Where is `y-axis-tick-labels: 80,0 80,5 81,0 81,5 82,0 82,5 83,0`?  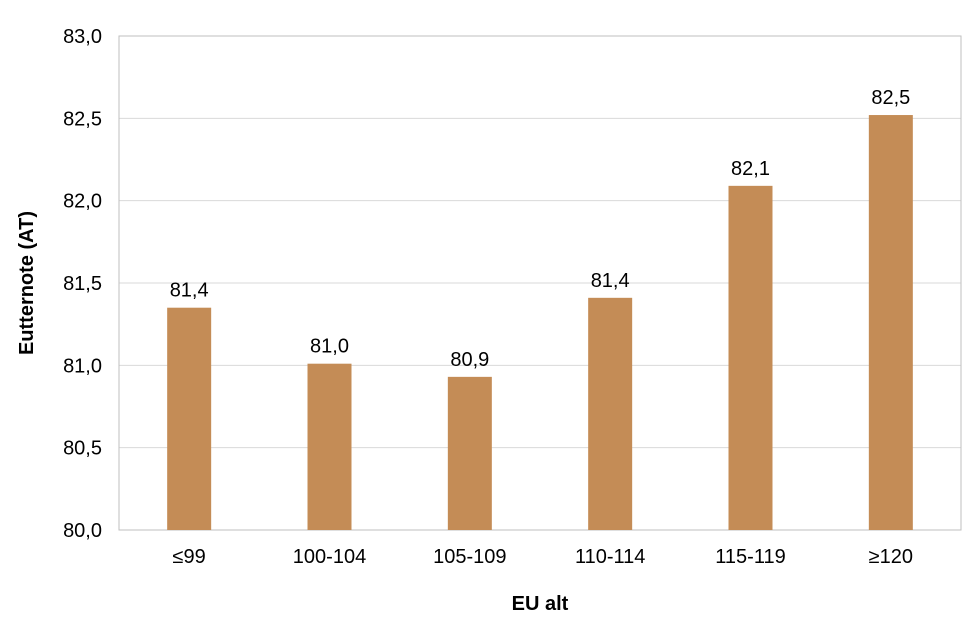 y-axis-tick-labels: 80,0 80,5 81,0 81,5 82,0 82,5 83,0 is located at coordinates (82, 284).